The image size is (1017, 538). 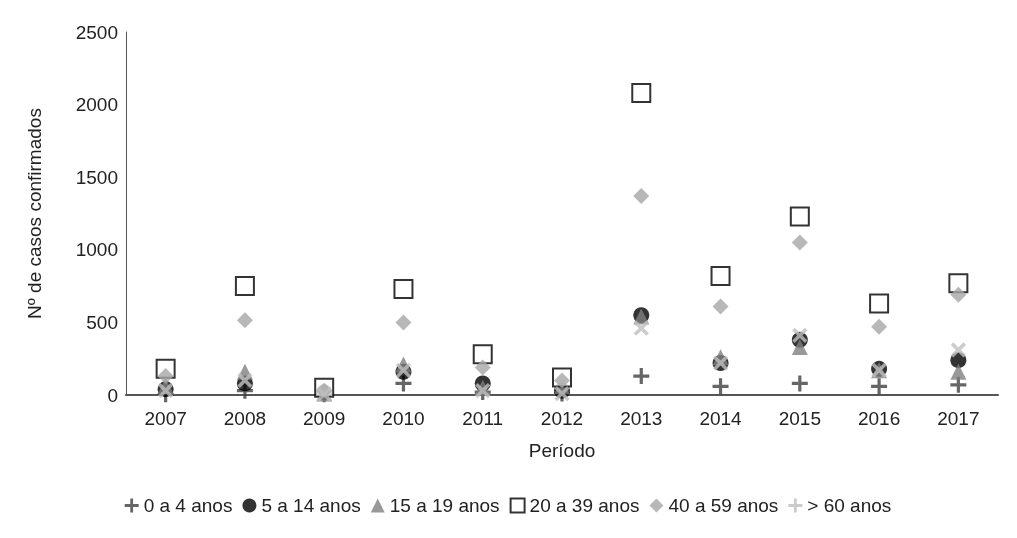 I want to click on x-tick-label: 2012, so click(x=562, y=418).